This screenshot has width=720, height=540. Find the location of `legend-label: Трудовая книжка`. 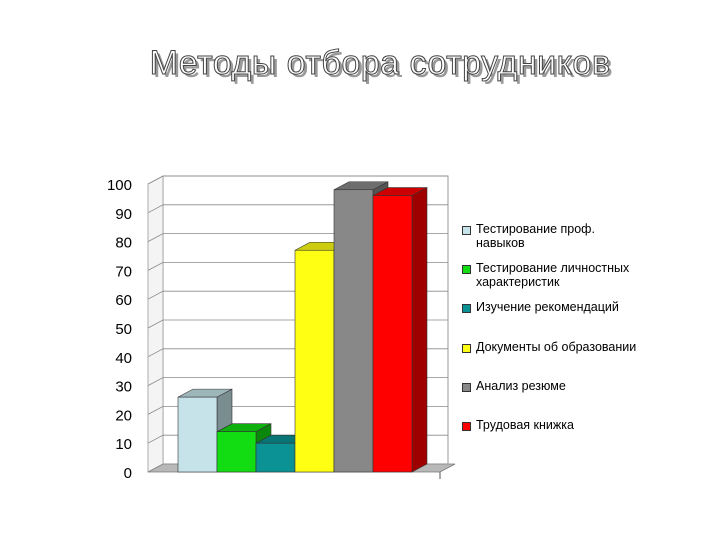

legend-label: Трудовая книжка is located at coordinates (525, 425).